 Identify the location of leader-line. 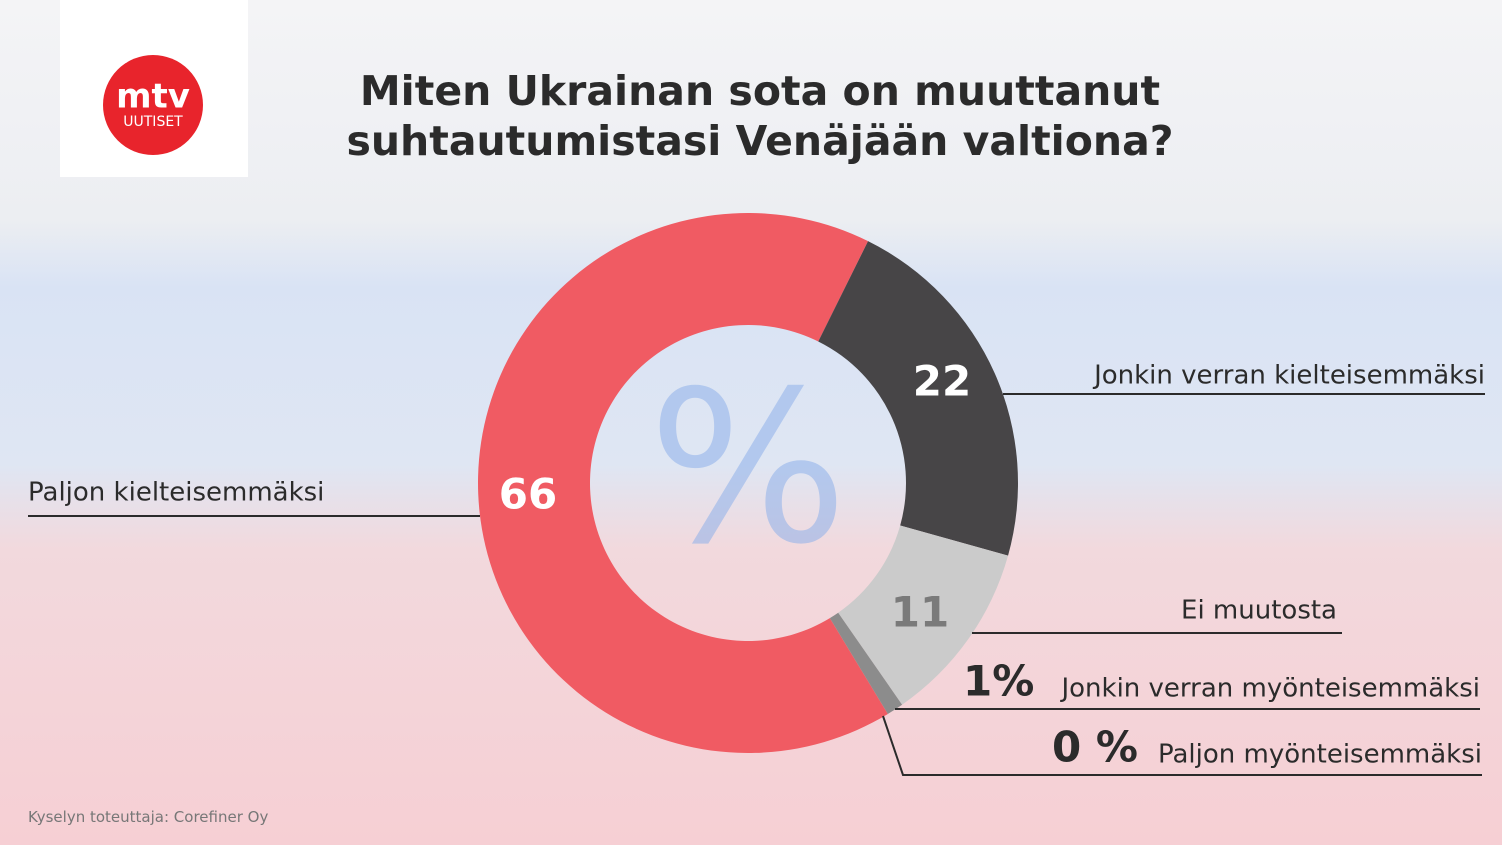
(1182, 745).